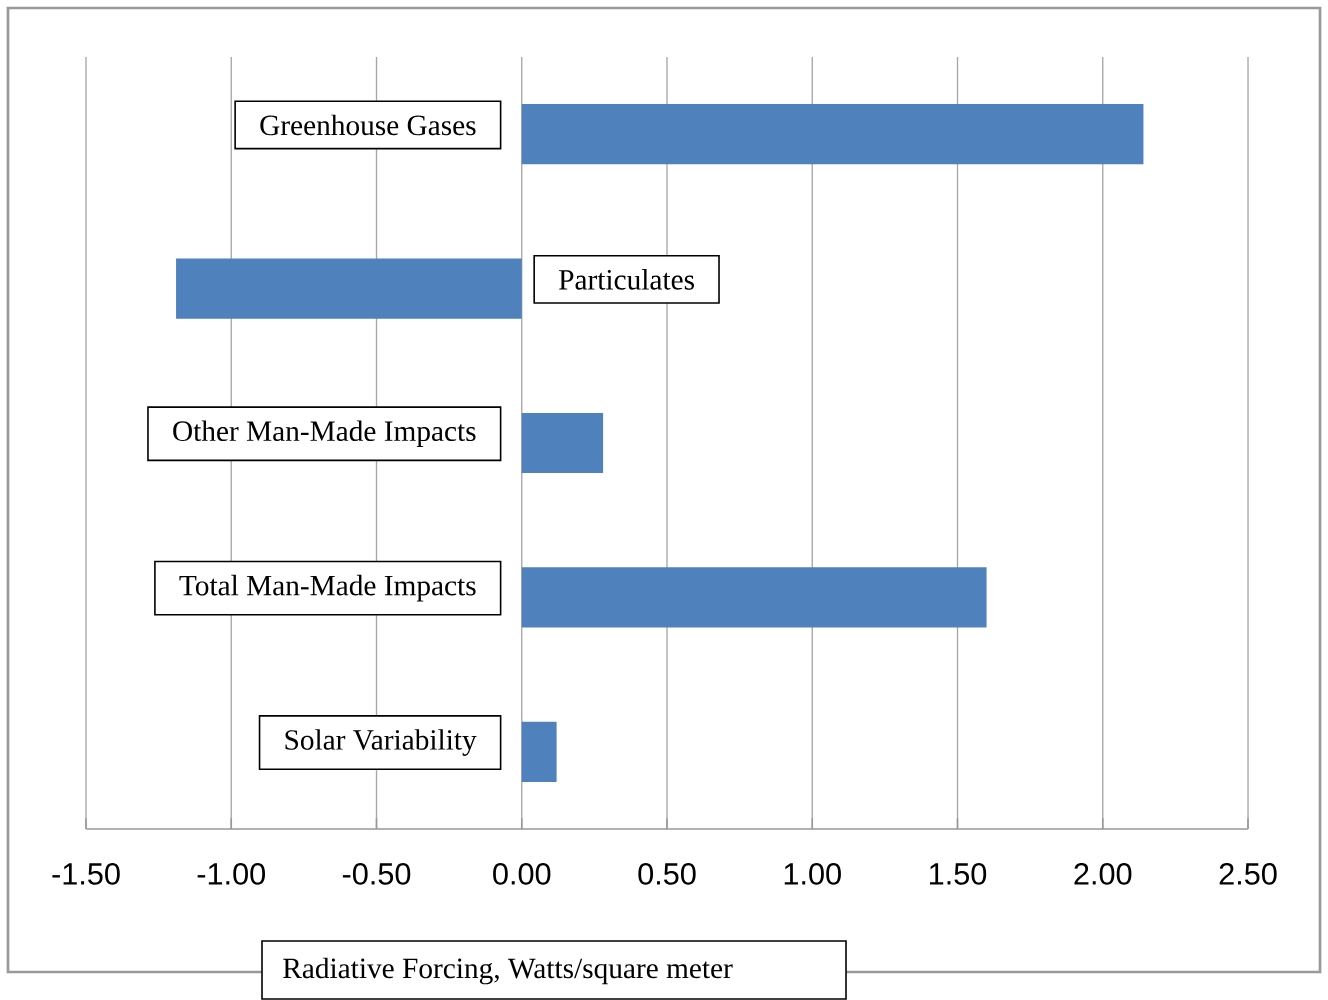 The height and width of the screenshot is (1000, 1328). What do you see at coordinates (958, 874) in the screenshot?
I see `x-tick-label: 1.50` at bounding box center [958, 874].